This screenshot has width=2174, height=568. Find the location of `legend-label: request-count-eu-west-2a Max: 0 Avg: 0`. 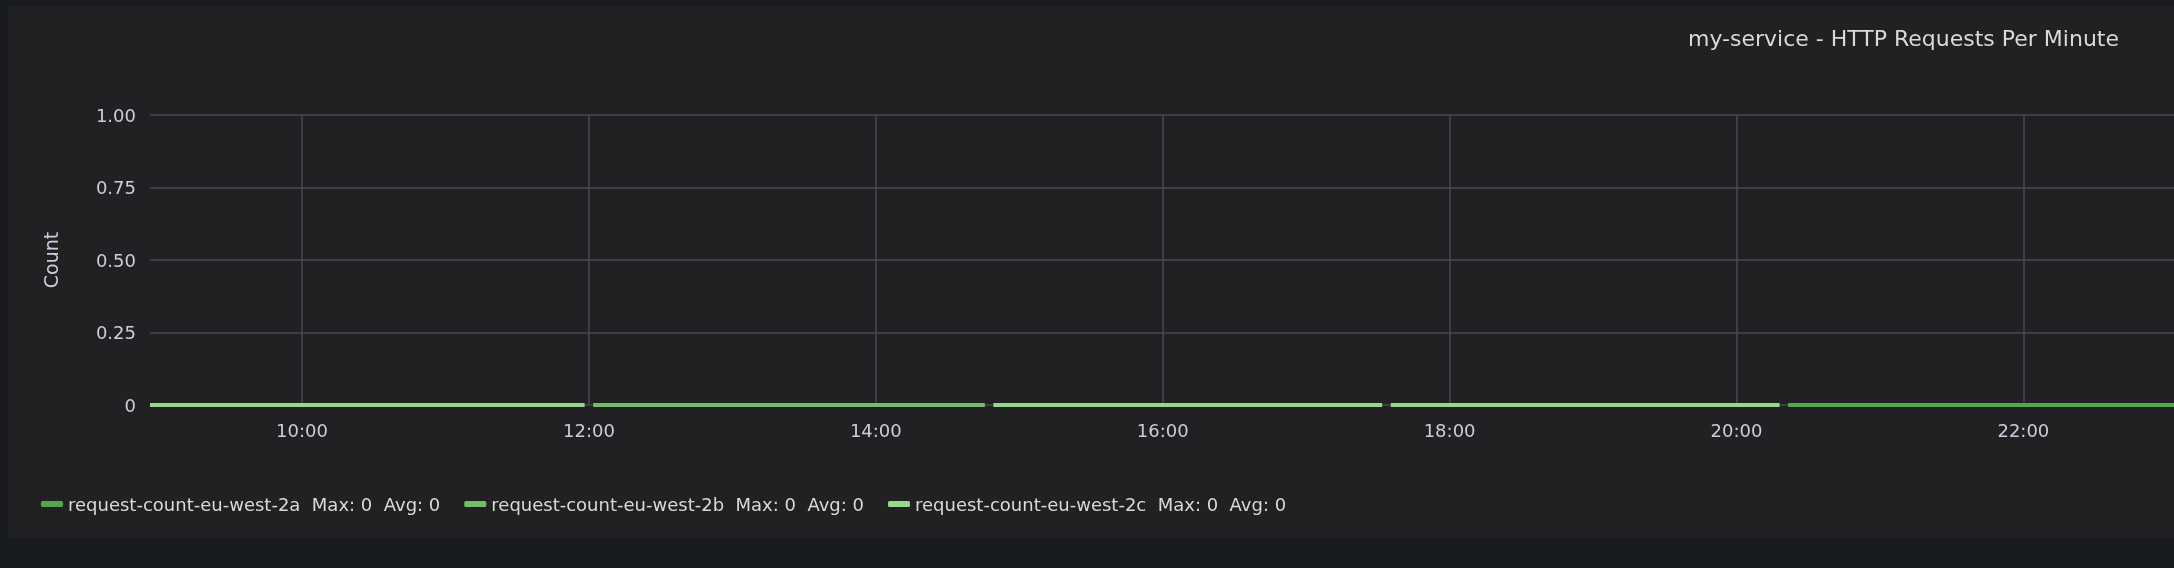

legend-label: request-count-eu-west-2a Max: 0 Avg: 0 is located at coordinates (254, 504).